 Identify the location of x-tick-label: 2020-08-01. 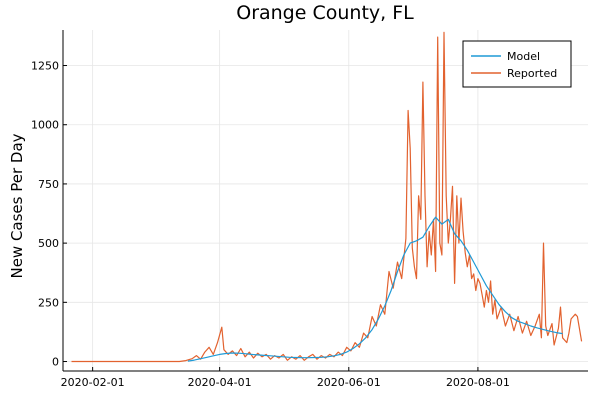
(478, 382).